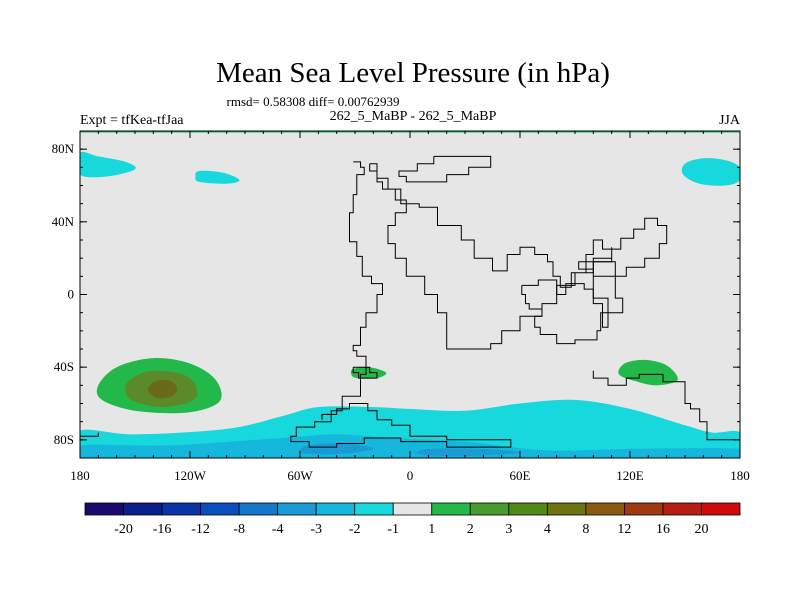  I want to click on contour-s-pacific-high-inner, so click(162, 389).